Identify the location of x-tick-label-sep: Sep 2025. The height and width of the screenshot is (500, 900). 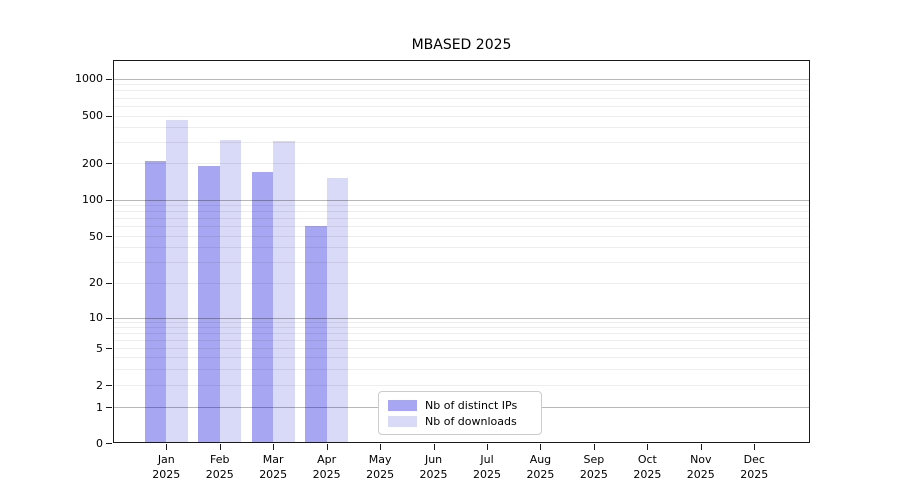
(593, 467).